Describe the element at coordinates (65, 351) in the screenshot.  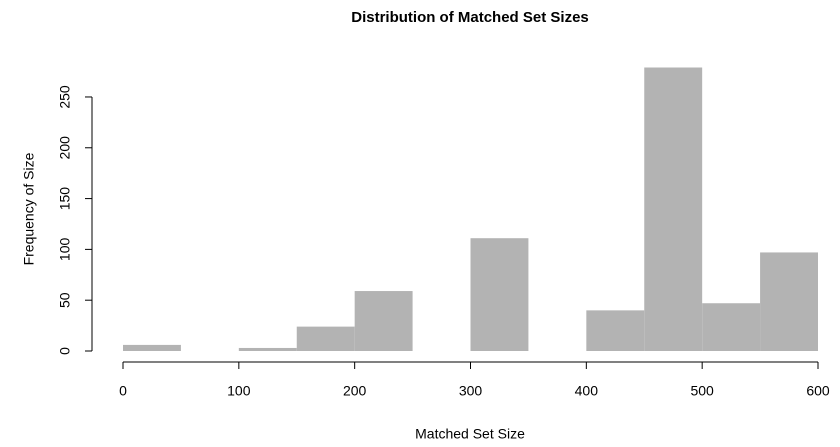
I see `y-tick-label: 0` at that location.